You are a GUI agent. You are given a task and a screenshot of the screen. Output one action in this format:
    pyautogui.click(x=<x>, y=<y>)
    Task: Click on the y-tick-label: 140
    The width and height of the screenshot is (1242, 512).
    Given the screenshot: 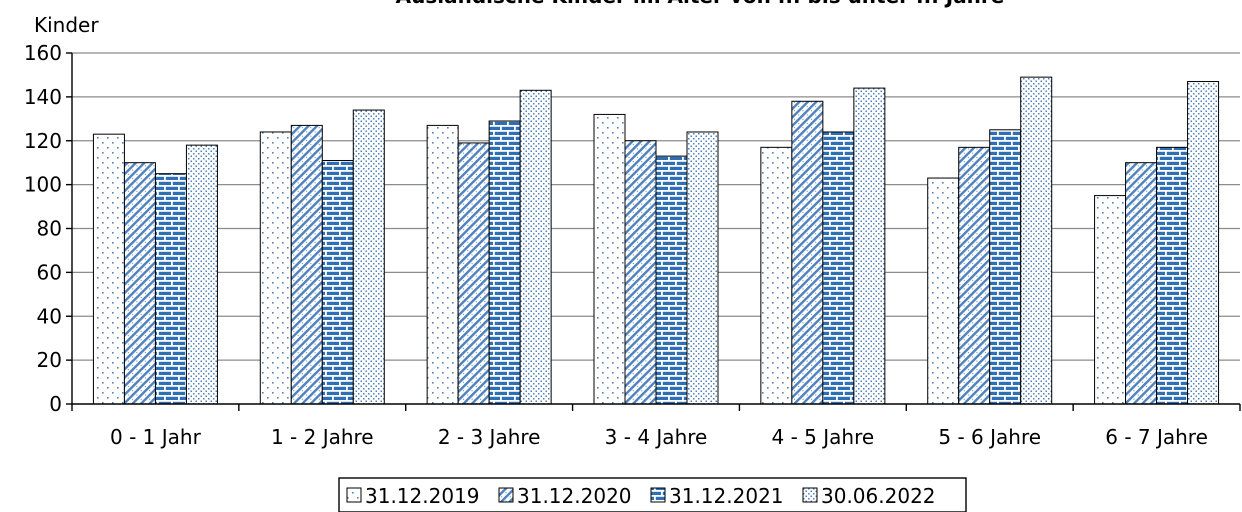 What is the action you would take?
    pyautogui.click(x=43, y=97)
    